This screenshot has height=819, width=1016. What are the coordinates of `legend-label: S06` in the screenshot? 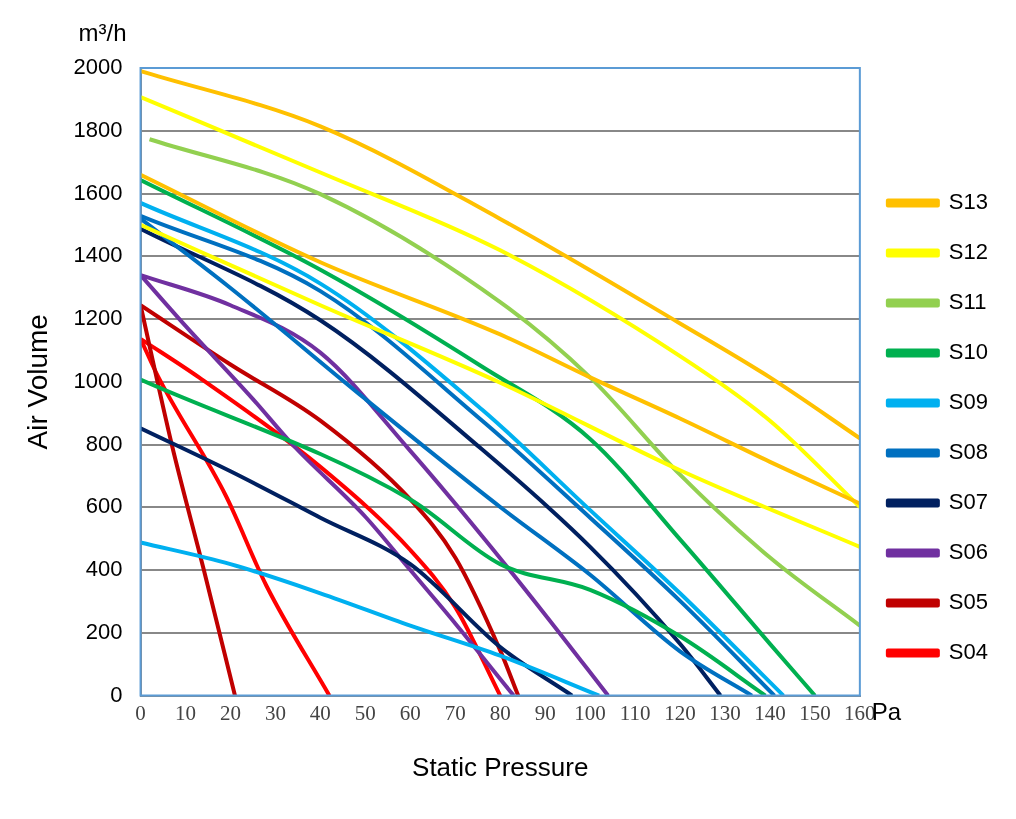 It's located at (968, 552).